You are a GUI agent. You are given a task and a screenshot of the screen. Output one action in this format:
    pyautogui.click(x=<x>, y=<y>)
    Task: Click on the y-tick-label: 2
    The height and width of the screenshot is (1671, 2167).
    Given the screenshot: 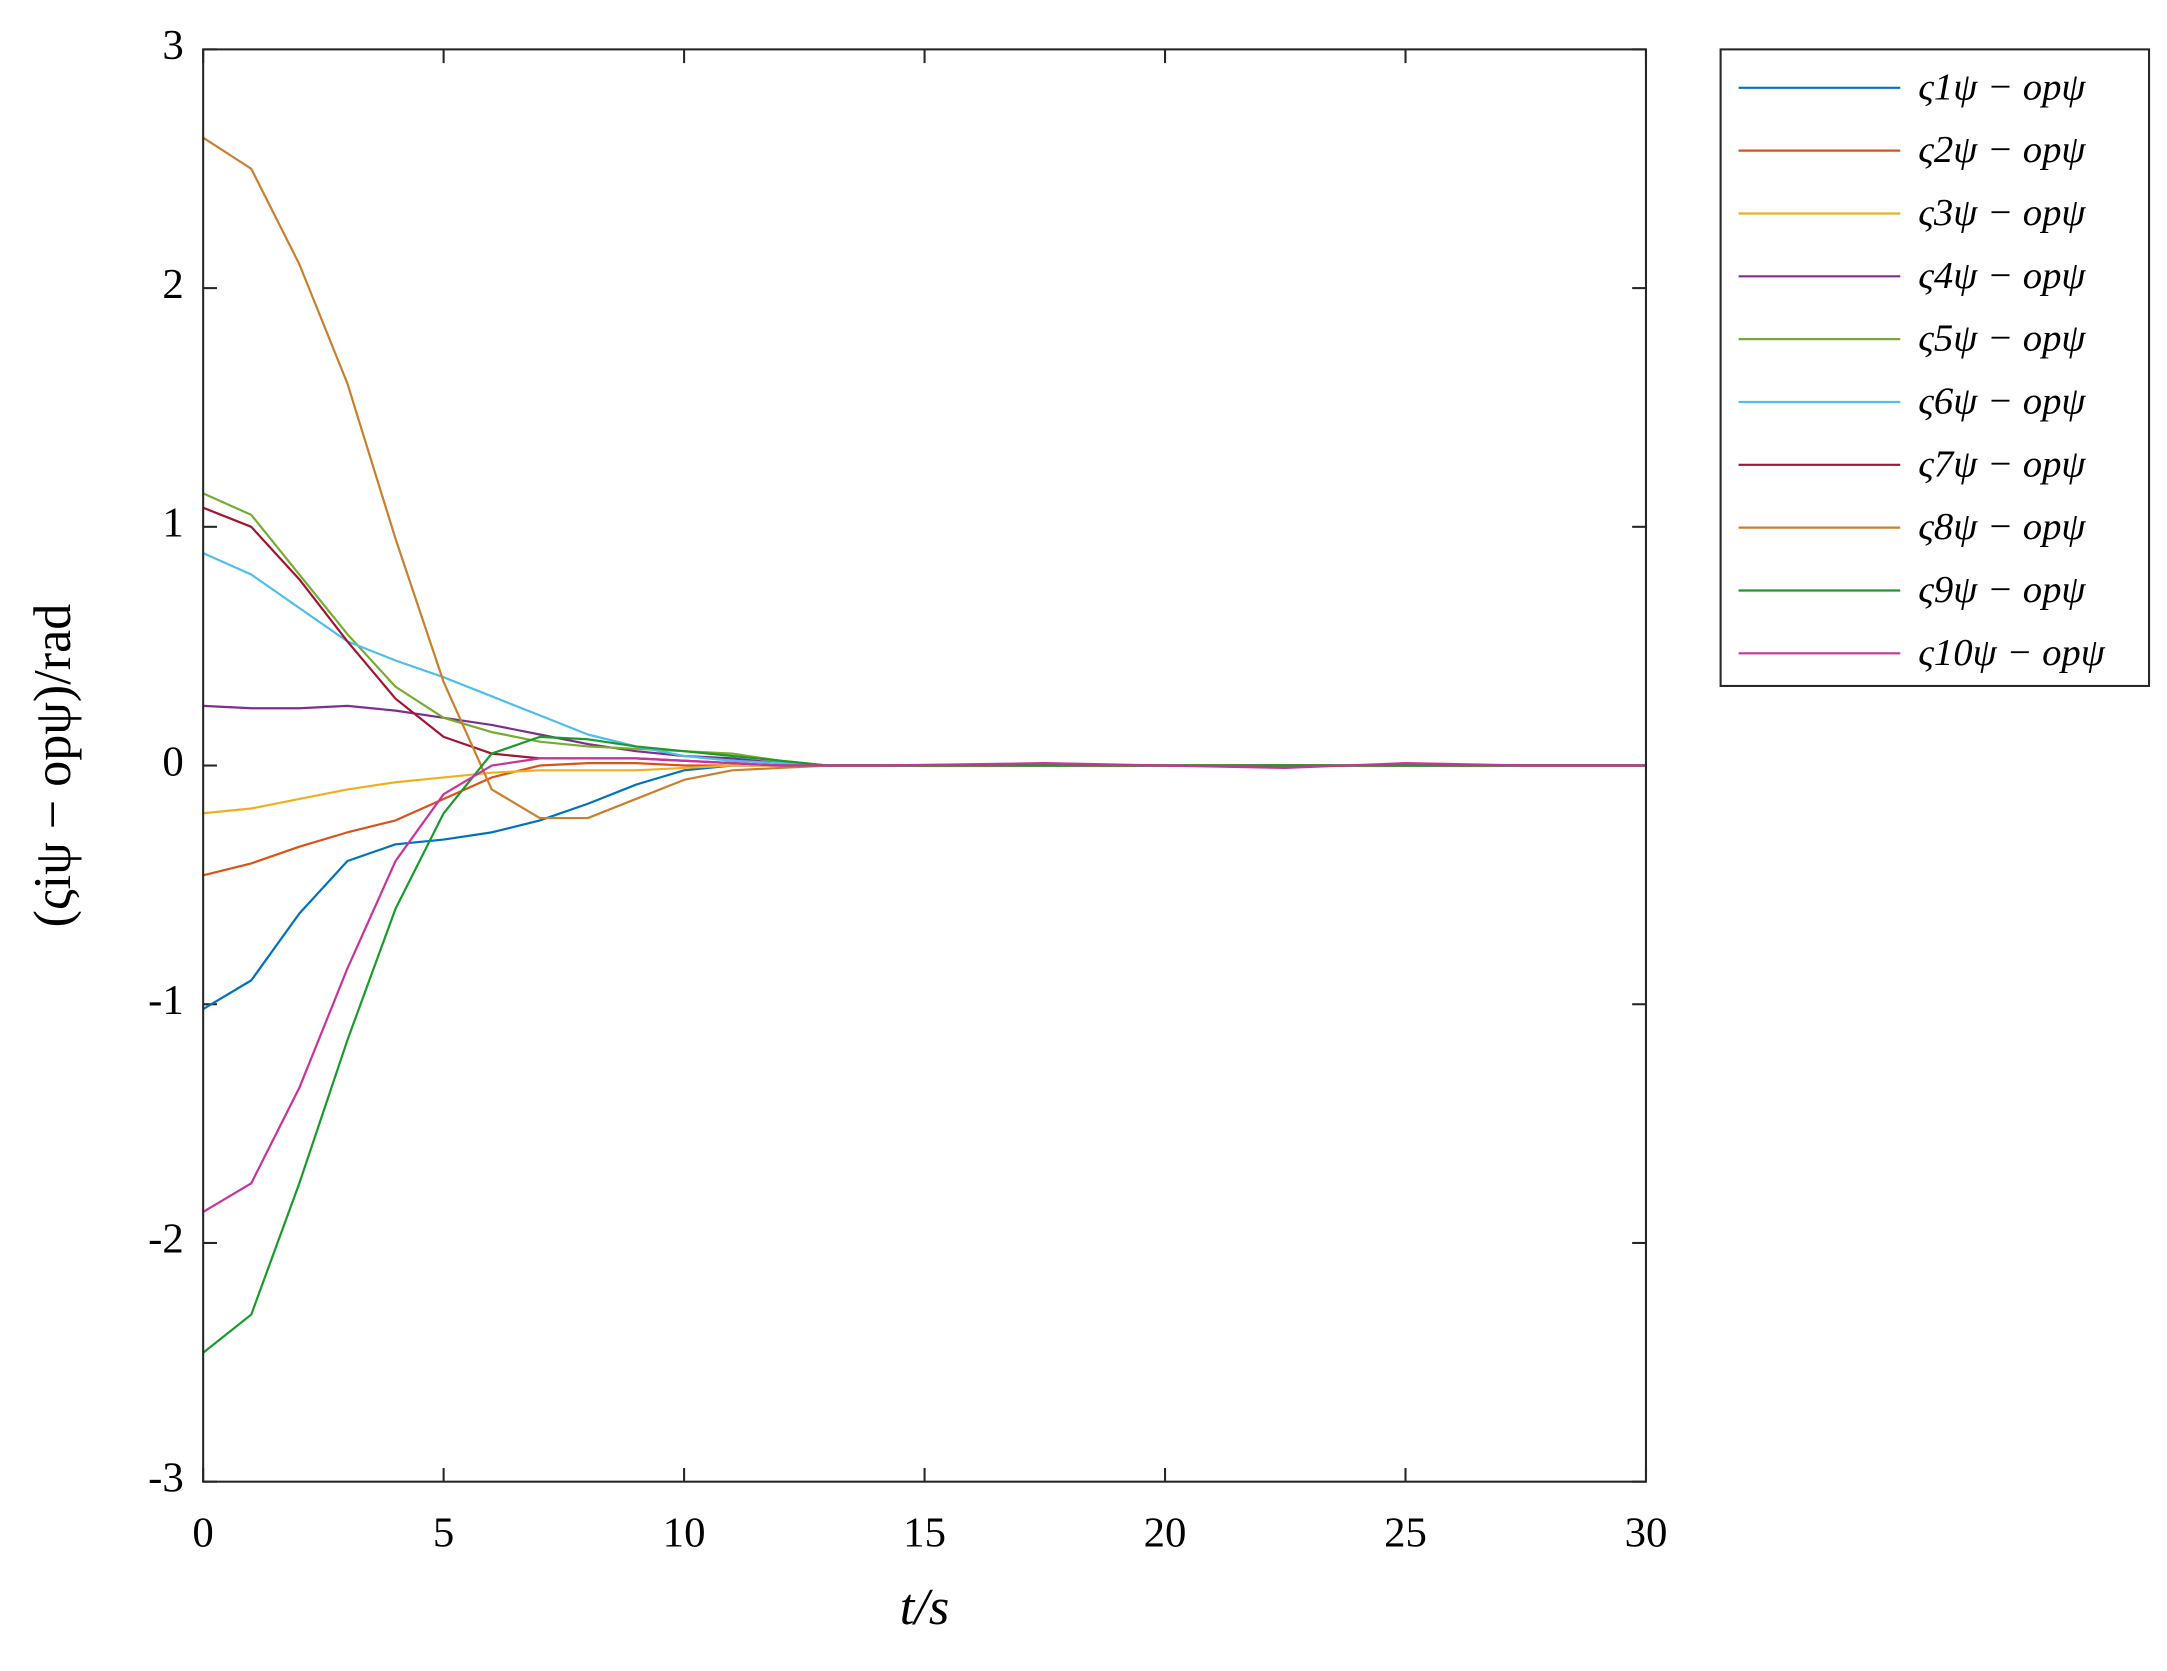 What is the action you would take?
    pyautogui.click(x=172, y=284)
    